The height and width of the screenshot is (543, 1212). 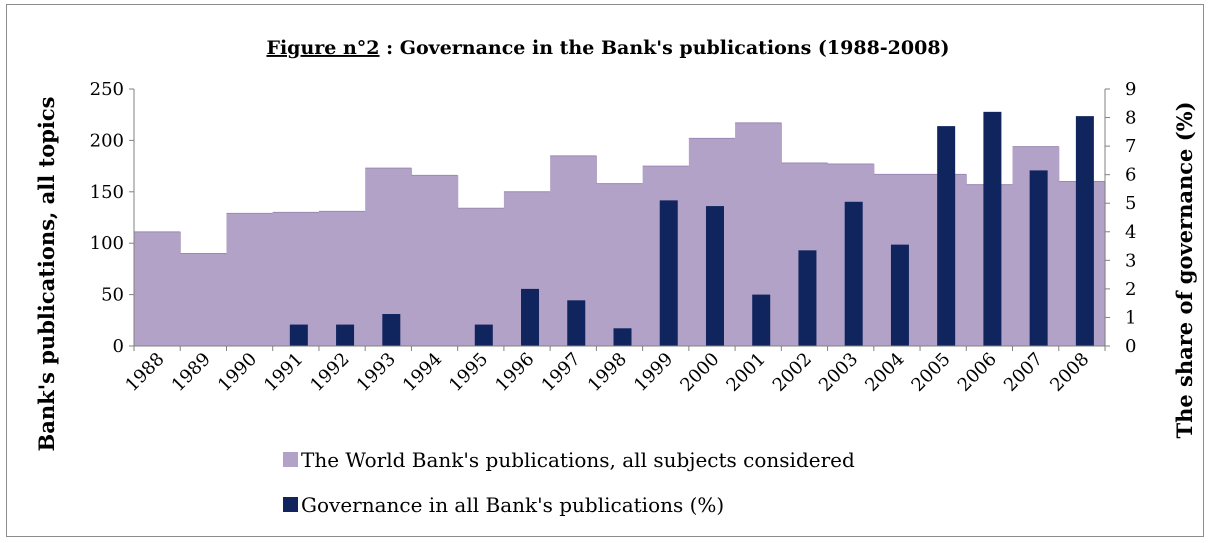 I want to click on left-tick-label: 0, so click(x=118, y=346).